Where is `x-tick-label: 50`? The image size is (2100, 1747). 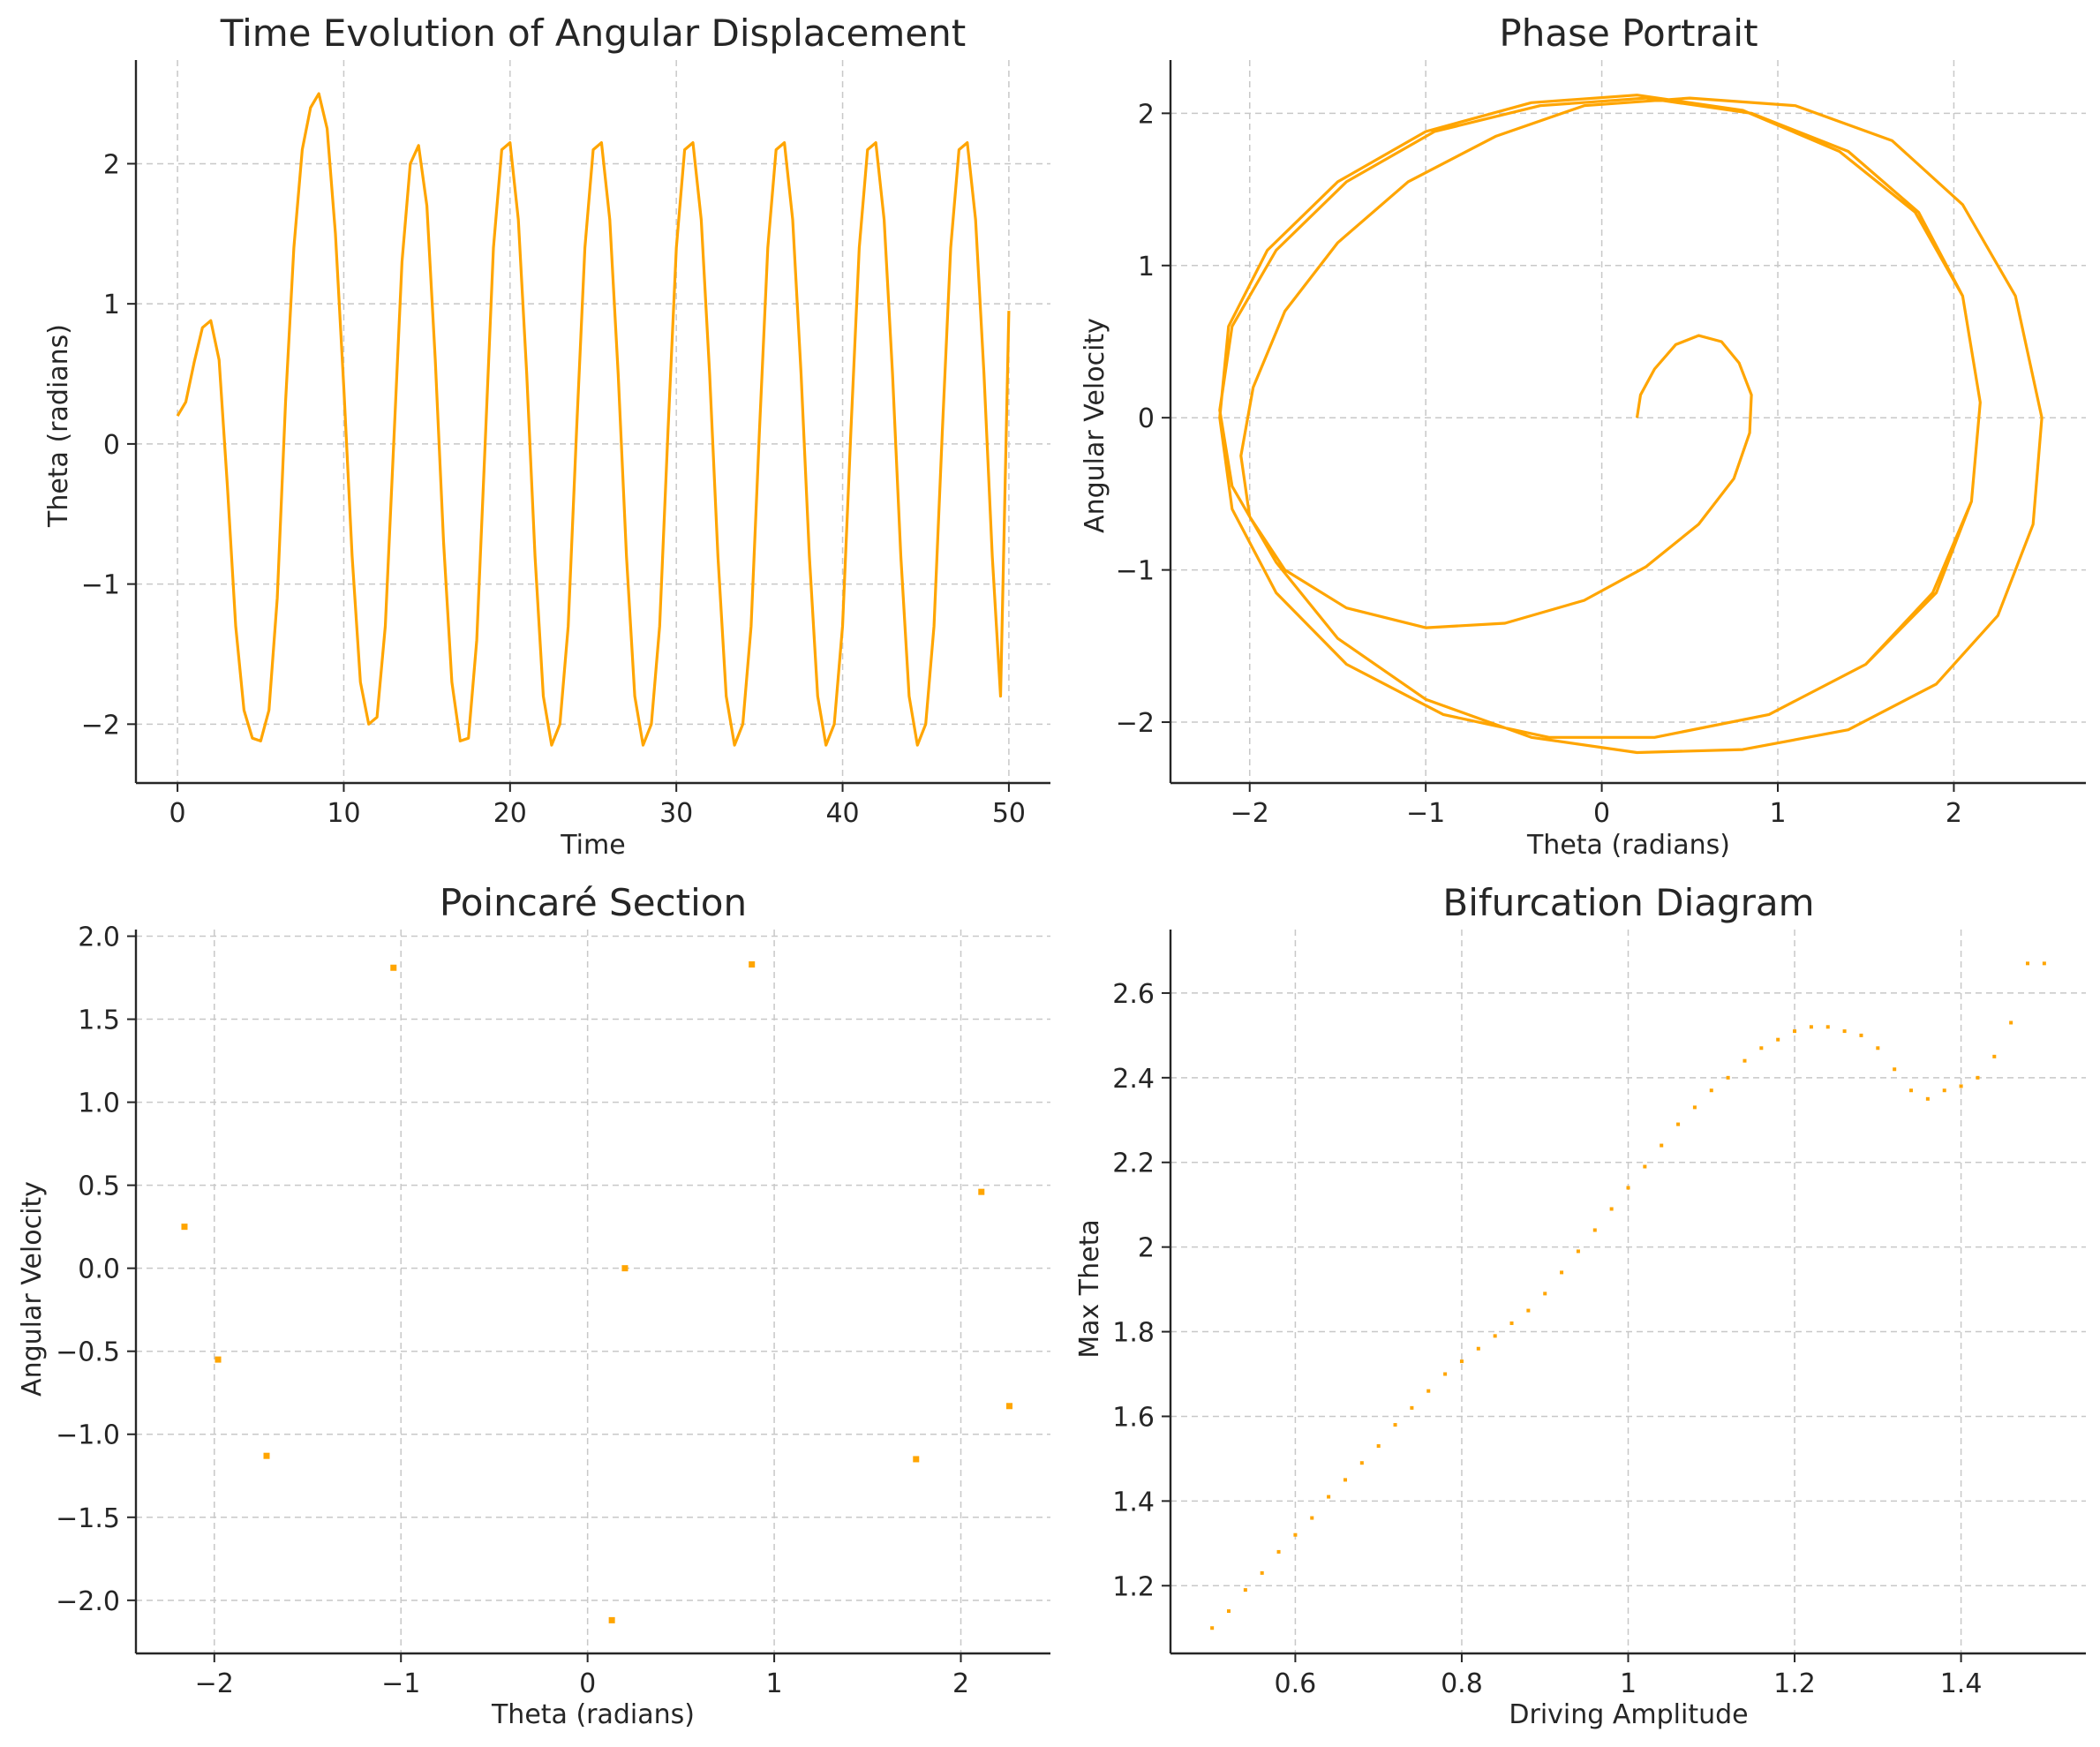 x-tick-label: 50 is located at coordinates (1009, 813).